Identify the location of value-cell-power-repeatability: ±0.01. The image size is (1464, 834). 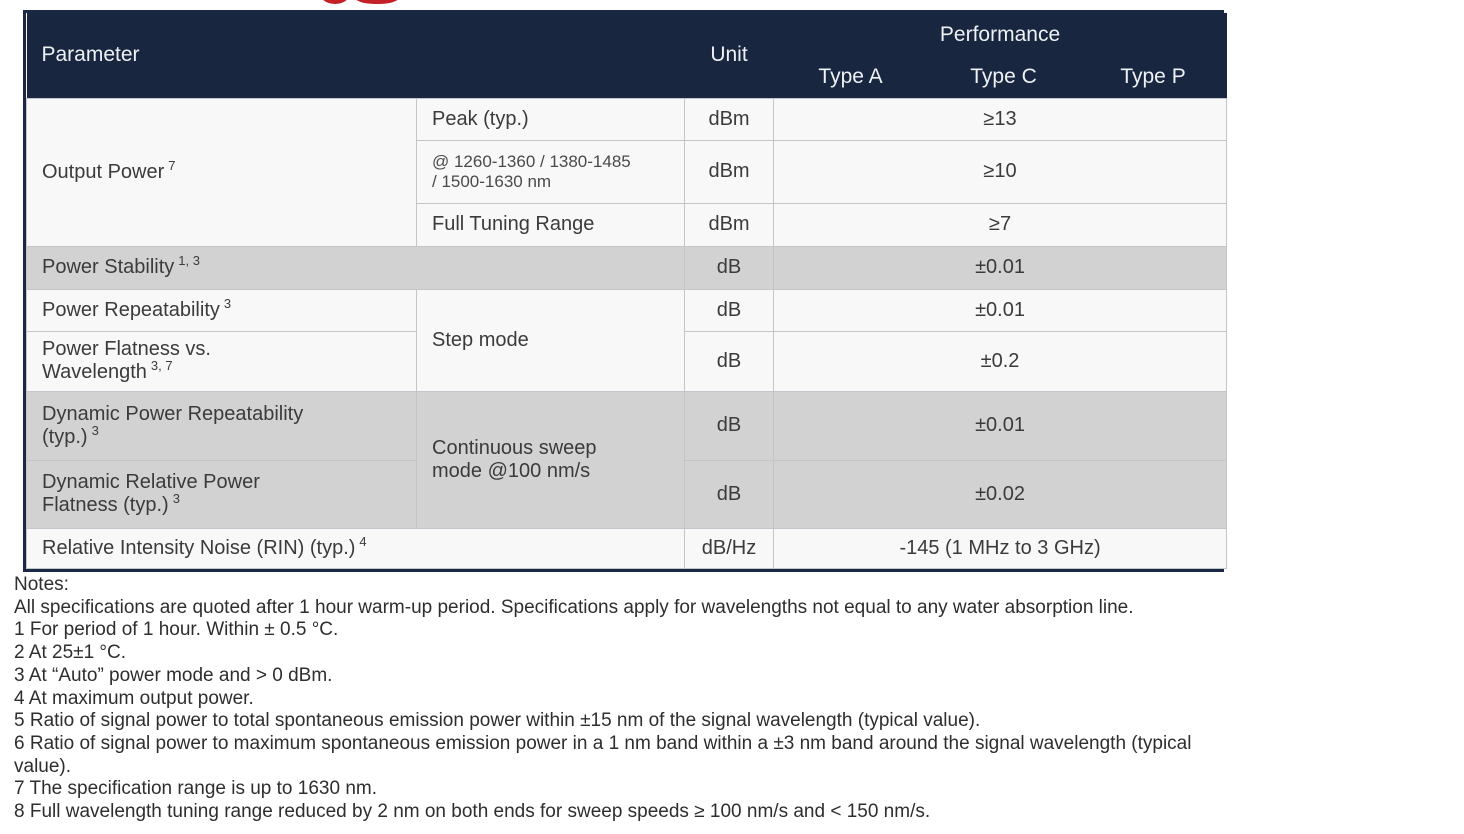
(1000, 310).